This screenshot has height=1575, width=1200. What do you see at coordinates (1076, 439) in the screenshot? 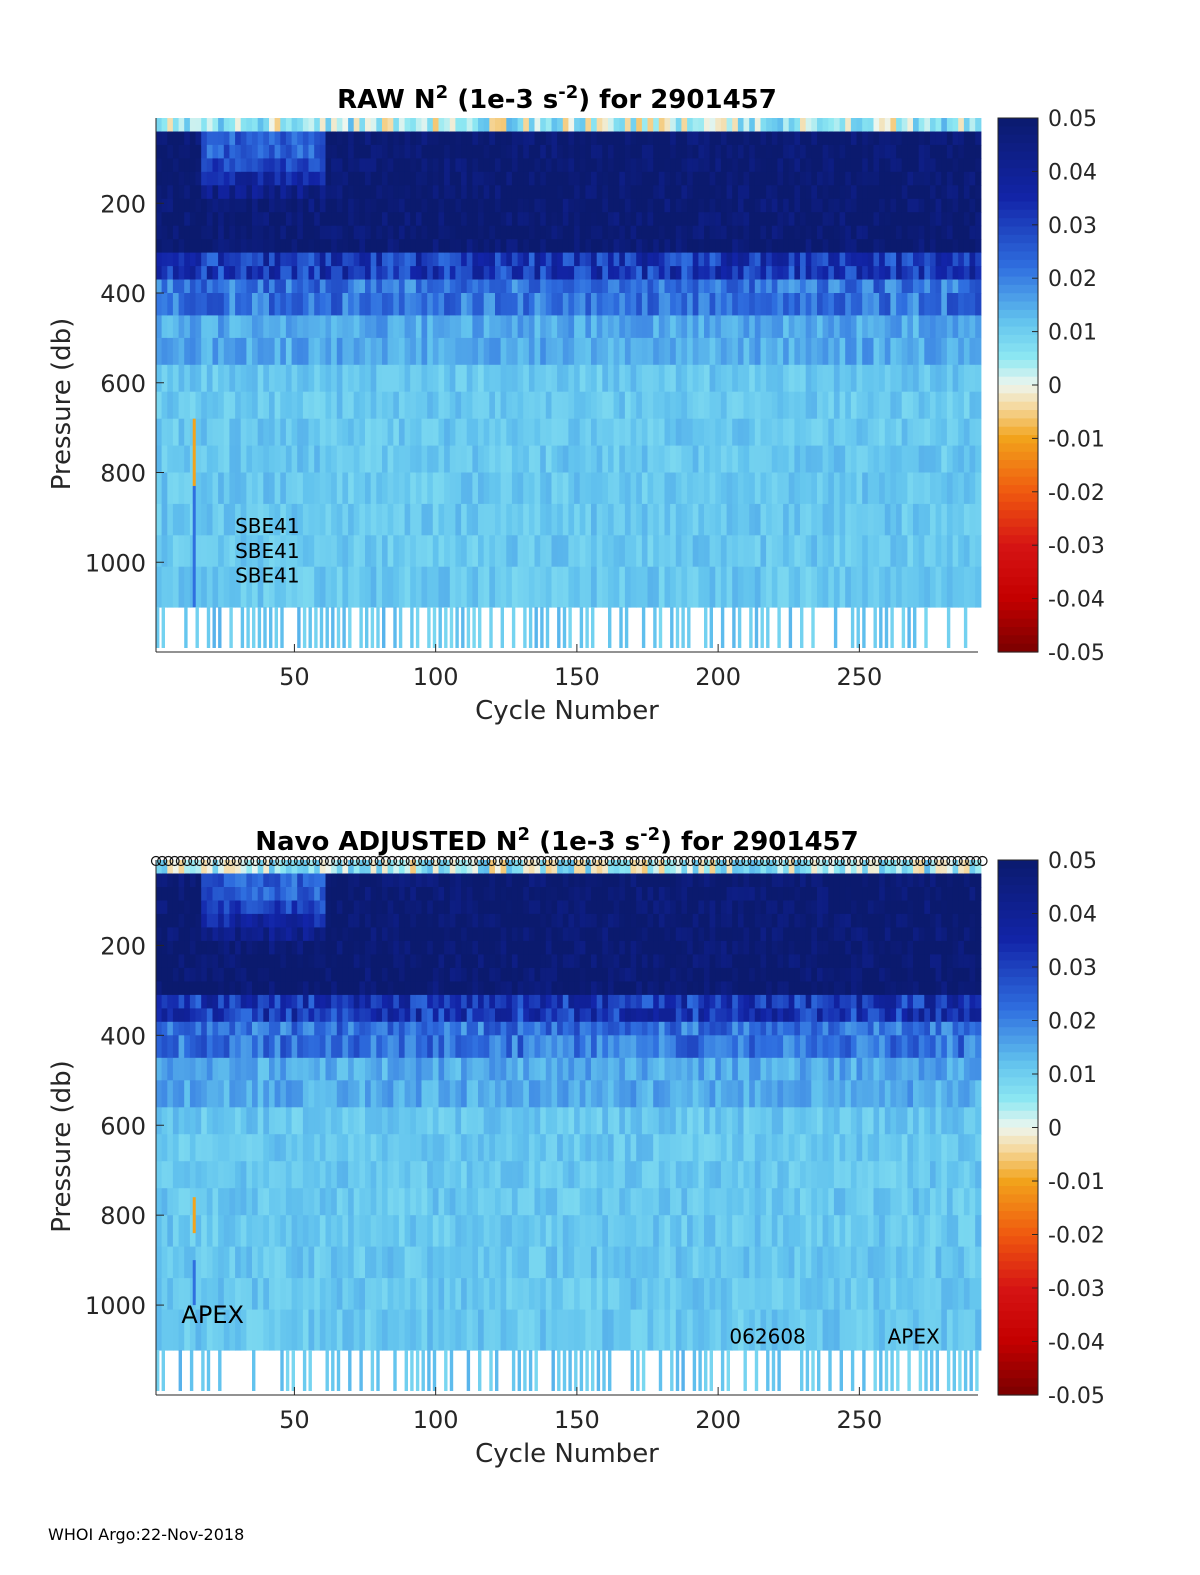
I see `colorbar-tick-label: -0.01` at bounding box center [1076, 439].